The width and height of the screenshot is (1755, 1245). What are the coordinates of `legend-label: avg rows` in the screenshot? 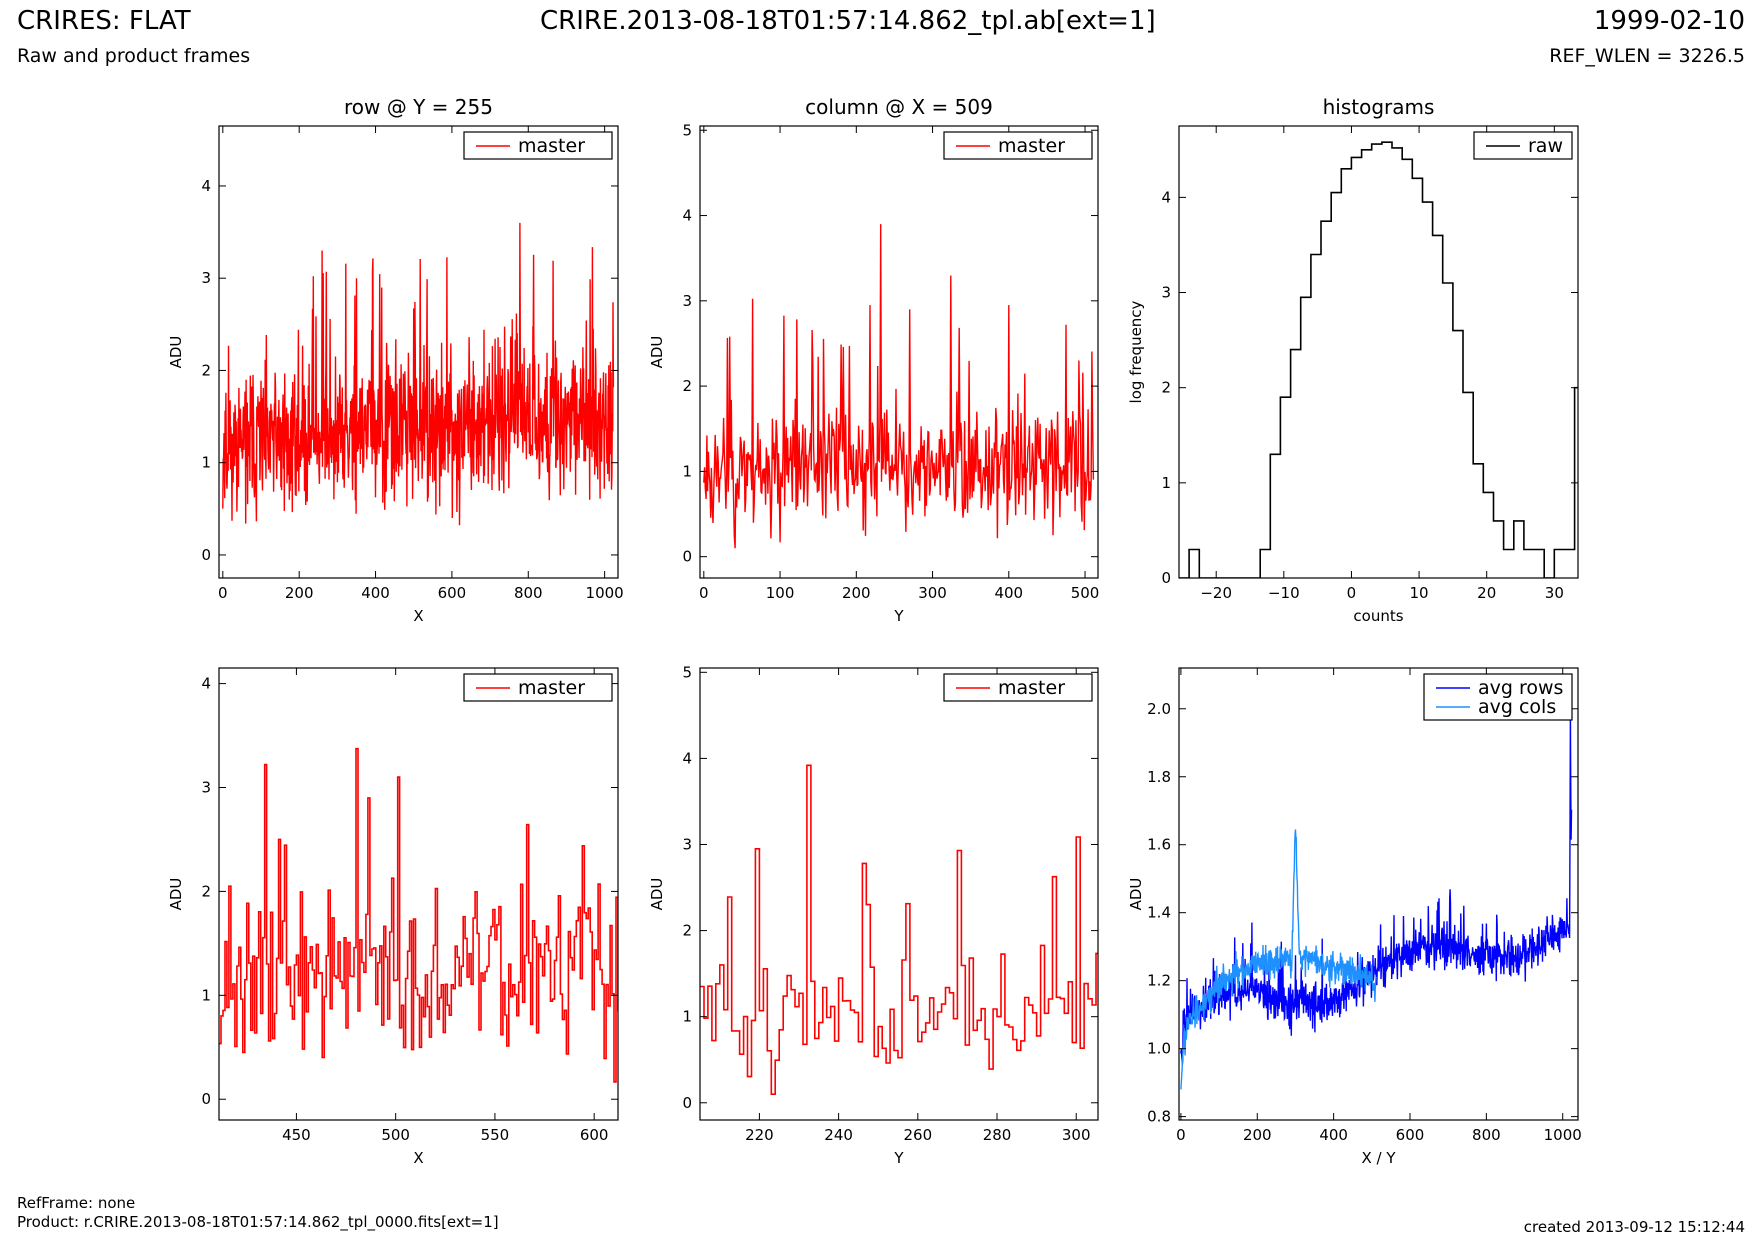 It's located at (1520, 688).